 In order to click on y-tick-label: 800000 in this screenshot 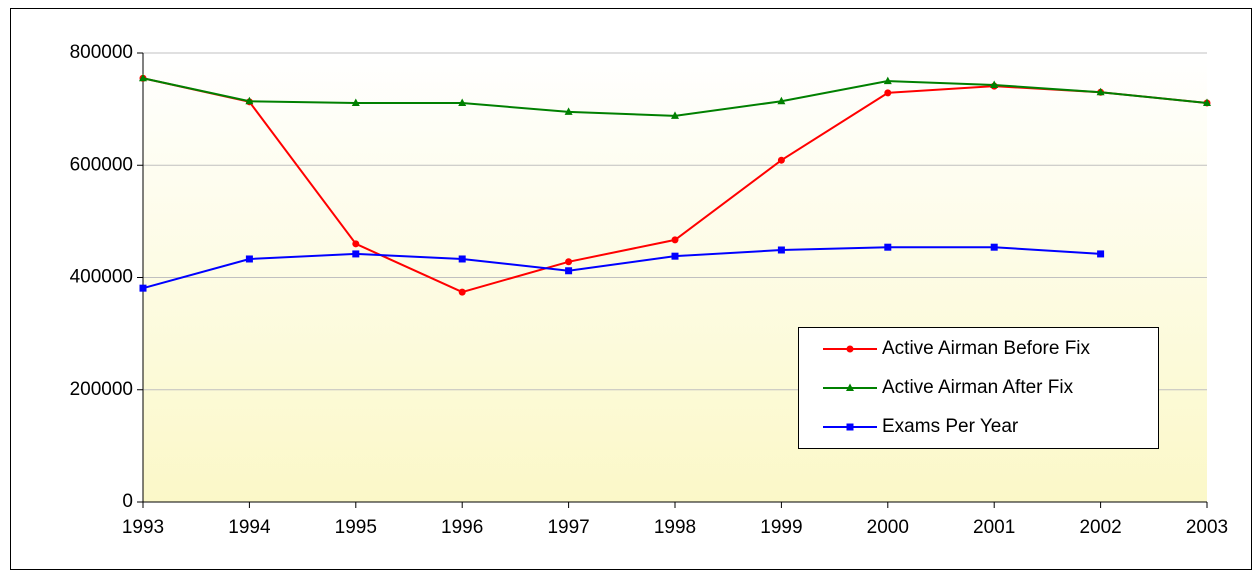, I will do `click(101, 52)`.